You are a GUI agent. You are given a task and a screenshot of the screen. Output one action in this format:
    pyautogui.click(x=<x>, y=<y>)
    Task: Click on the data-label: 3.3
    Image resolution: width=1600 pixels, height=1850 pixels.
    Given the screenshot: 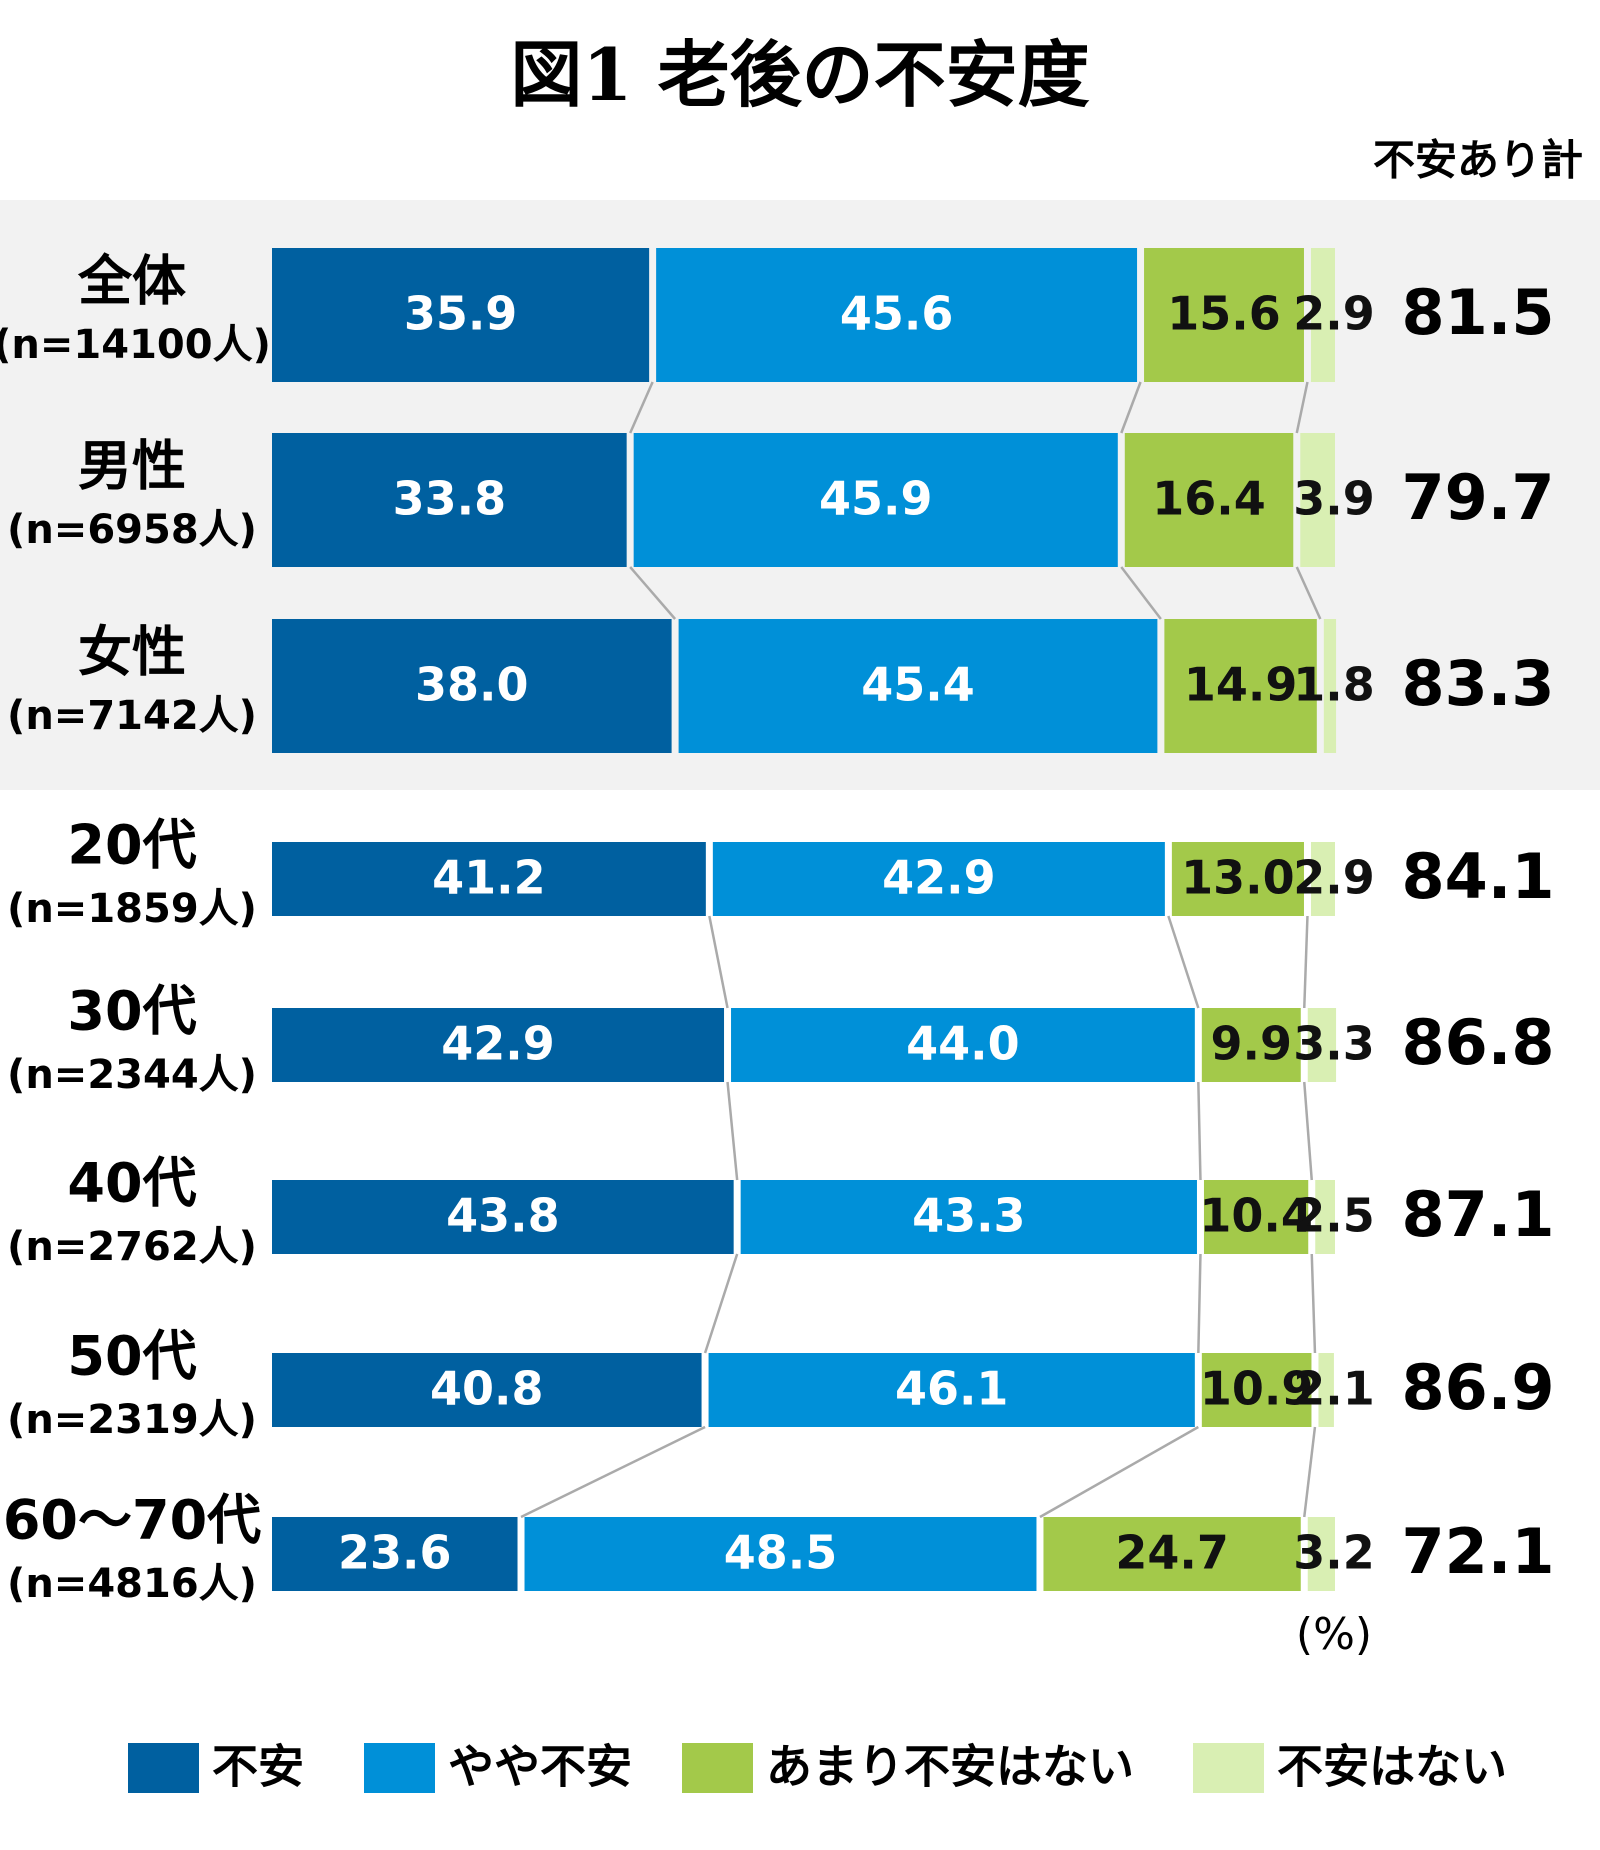 What is the action you would take?
    pyautogui.click(x=1334, y=1044)
    